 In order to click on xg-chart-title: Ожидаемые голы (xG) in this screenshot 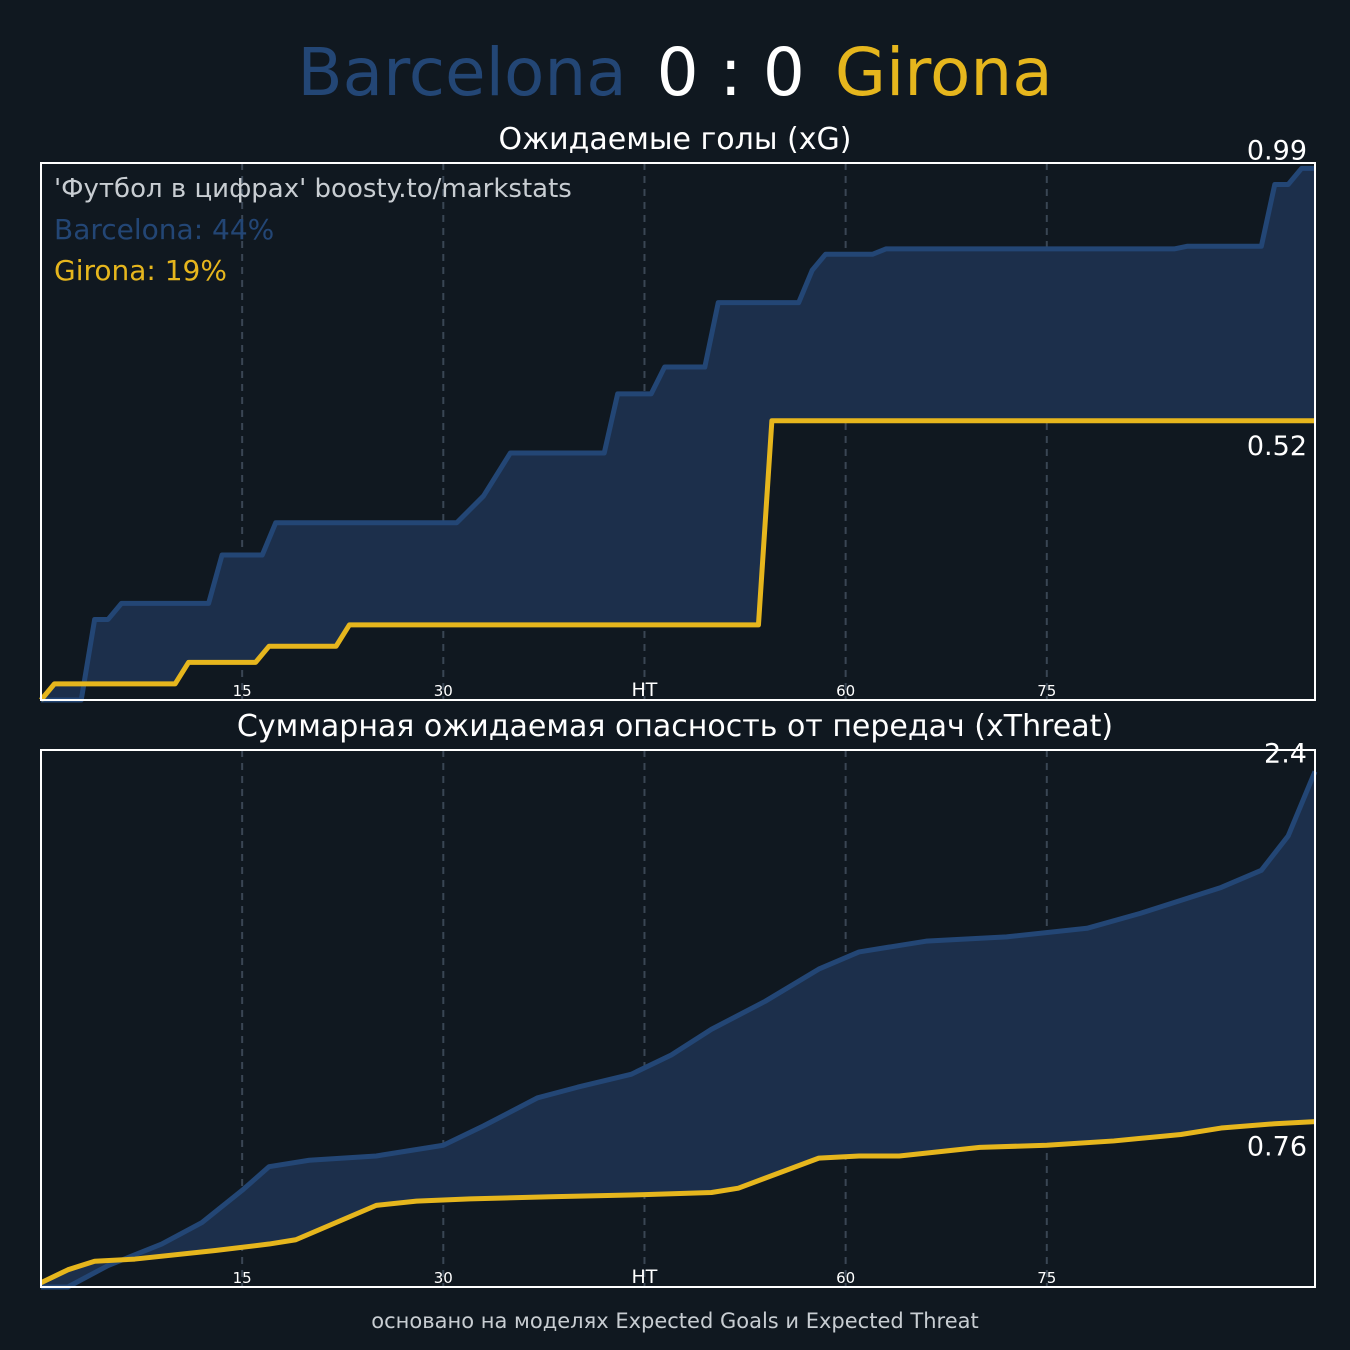, I will do `click(675, 139)`.